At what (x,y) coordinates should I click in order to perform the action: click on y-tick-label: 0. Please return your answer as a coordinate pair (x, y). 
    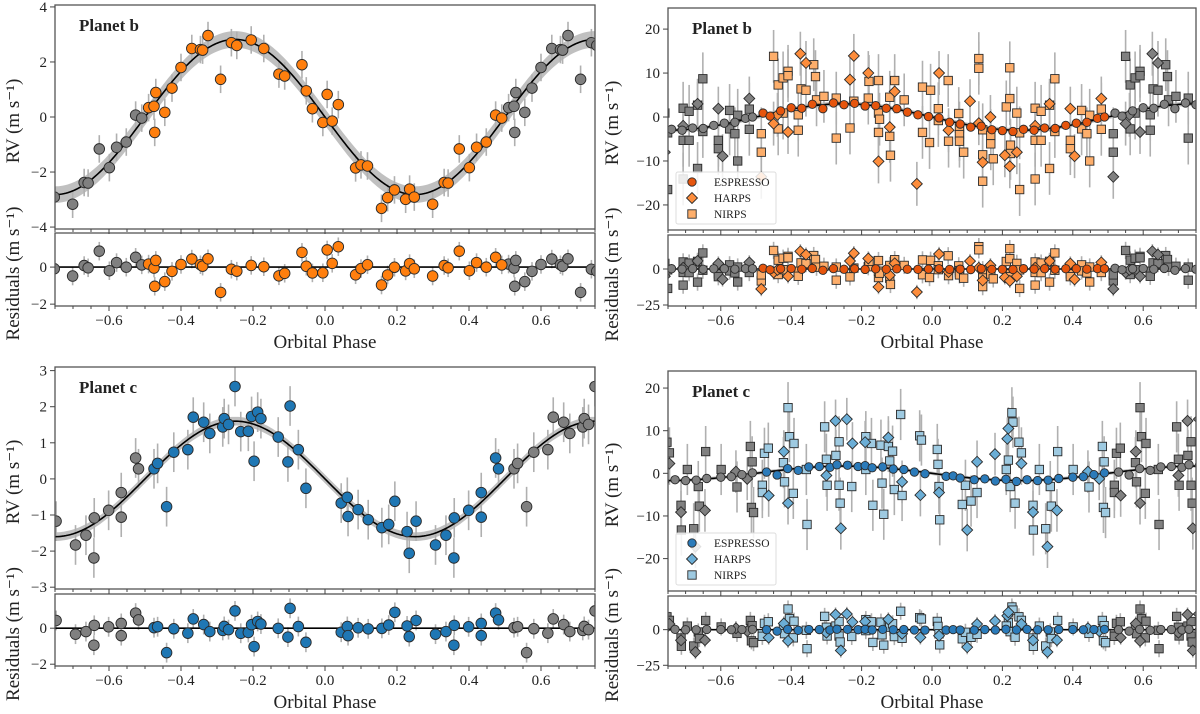
    Looking at the image, I should click on (657, 118).